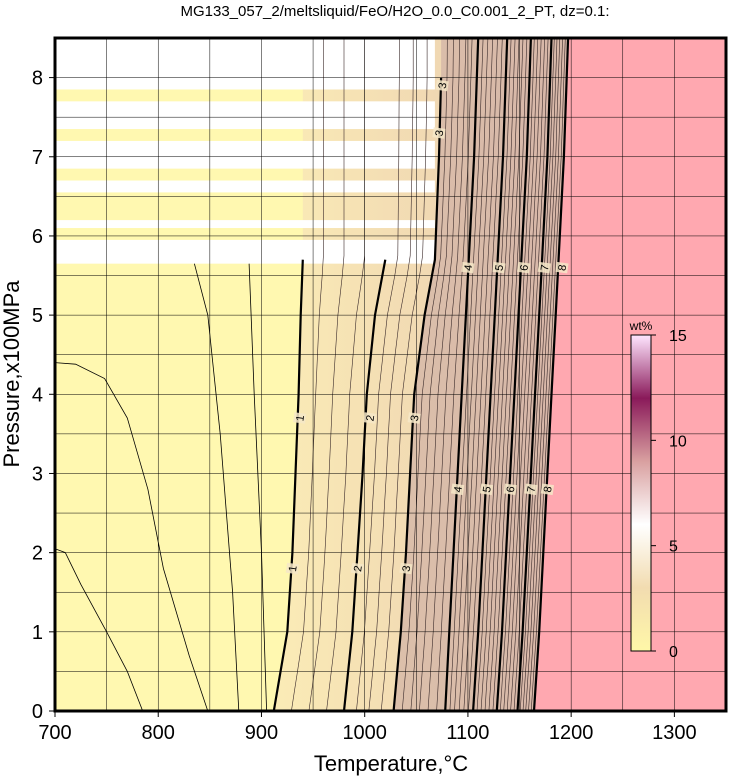 The image size is (734, 776). What do you see at coordinates (678, 441) in the screenshot?
I see `colorbar-tick-label: 10` at bounding box center [678, 441].